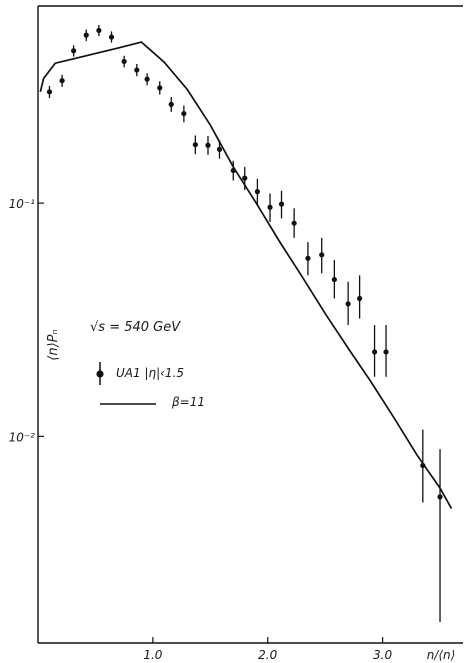 The image size is (472, 663). What do you see at coordinates (188, 402) in the screenshot?
I see `legend-entry-curve: β=11` at bounding box center [188, 402].